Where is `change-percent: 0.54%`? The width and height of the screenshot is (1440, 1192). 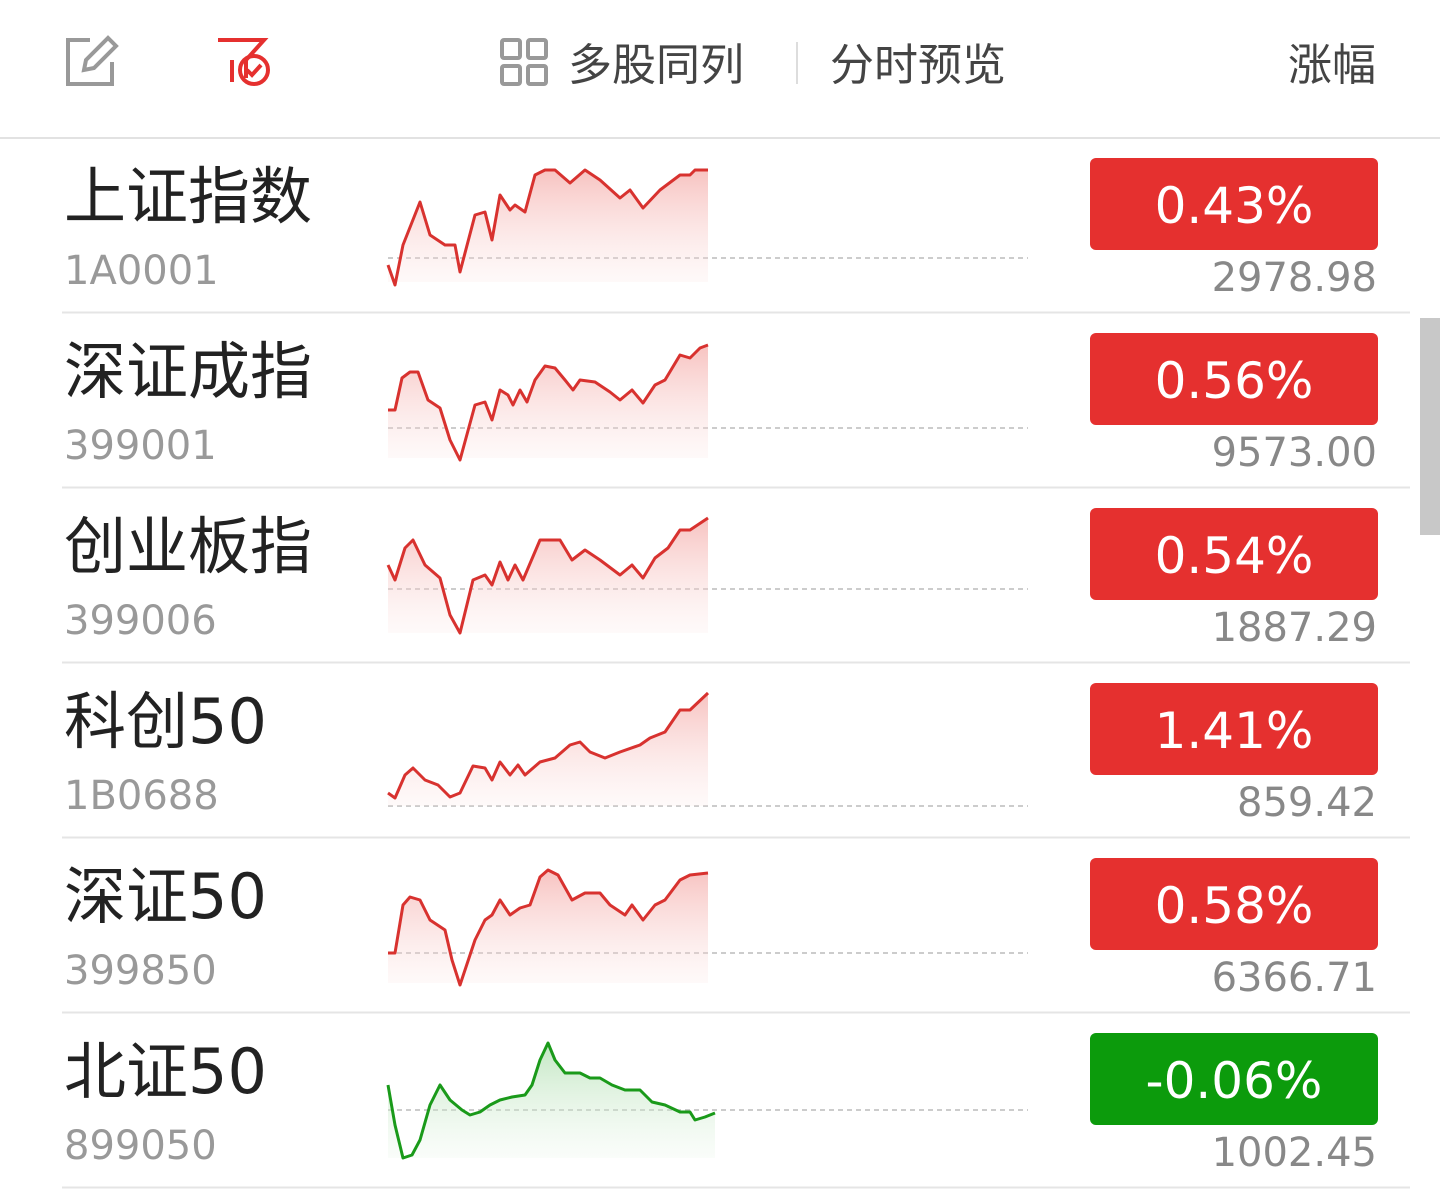
change-percent: 0.54% is located at coordinates (1234, 556).